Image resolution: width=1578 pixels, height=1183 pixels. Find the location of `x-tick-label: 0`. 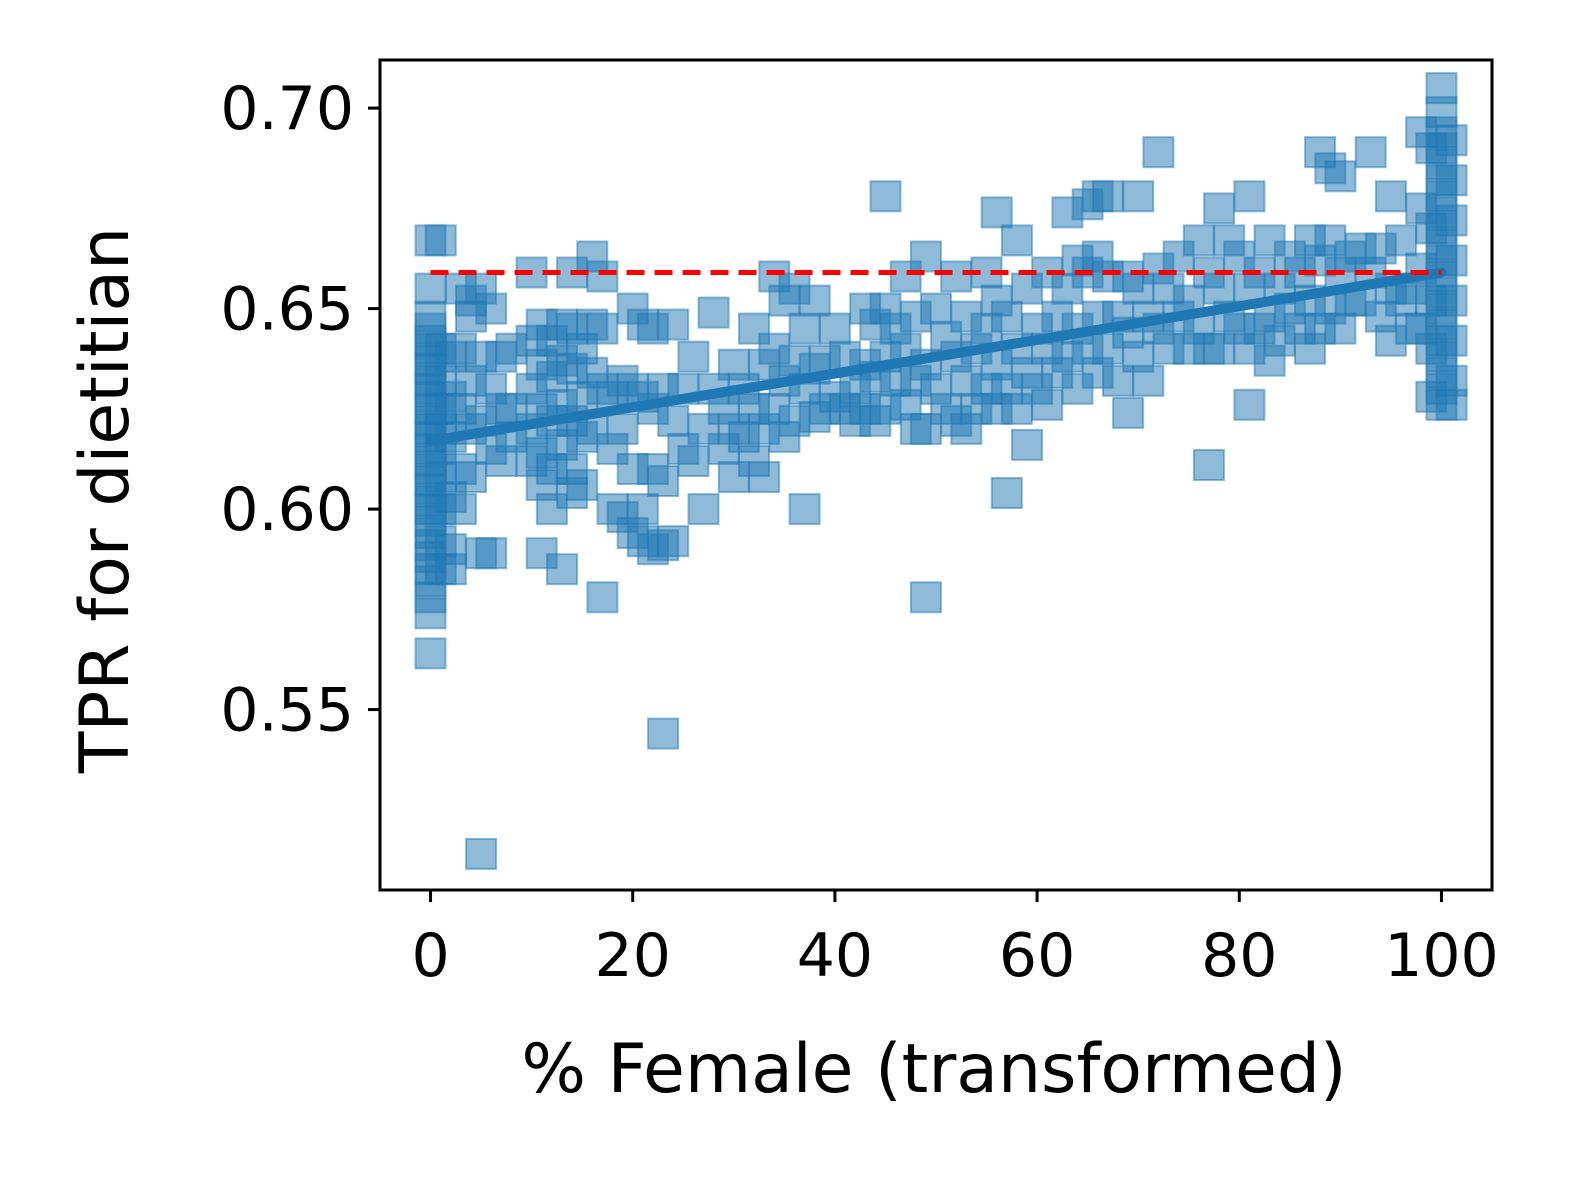

x-tick-label: 0 is located at coordinates (430, 956).